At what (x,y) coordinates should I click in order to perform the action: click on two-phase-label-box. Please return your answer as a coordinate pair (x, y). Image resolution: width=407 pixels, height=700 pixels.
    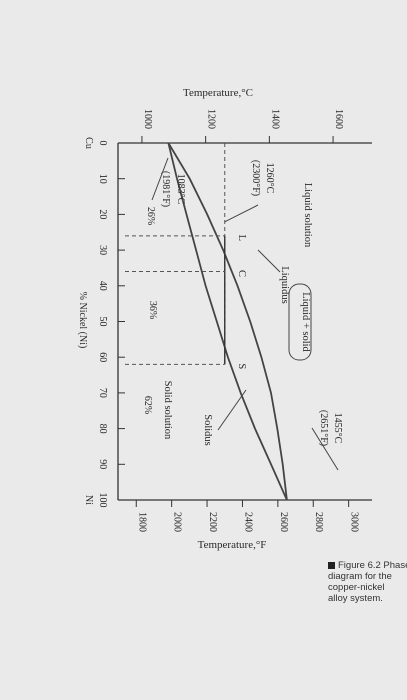
    Looking at the image, I should click on (300, 322).